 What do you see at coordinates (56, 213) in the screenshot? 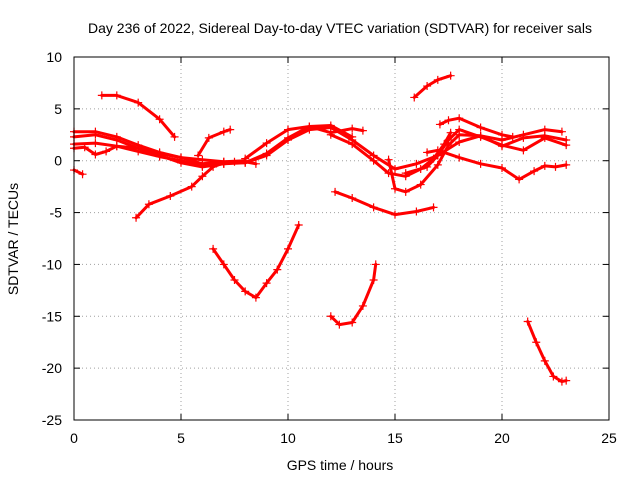
I see `y-tick-label: -5` at bounding box center [56, 213].